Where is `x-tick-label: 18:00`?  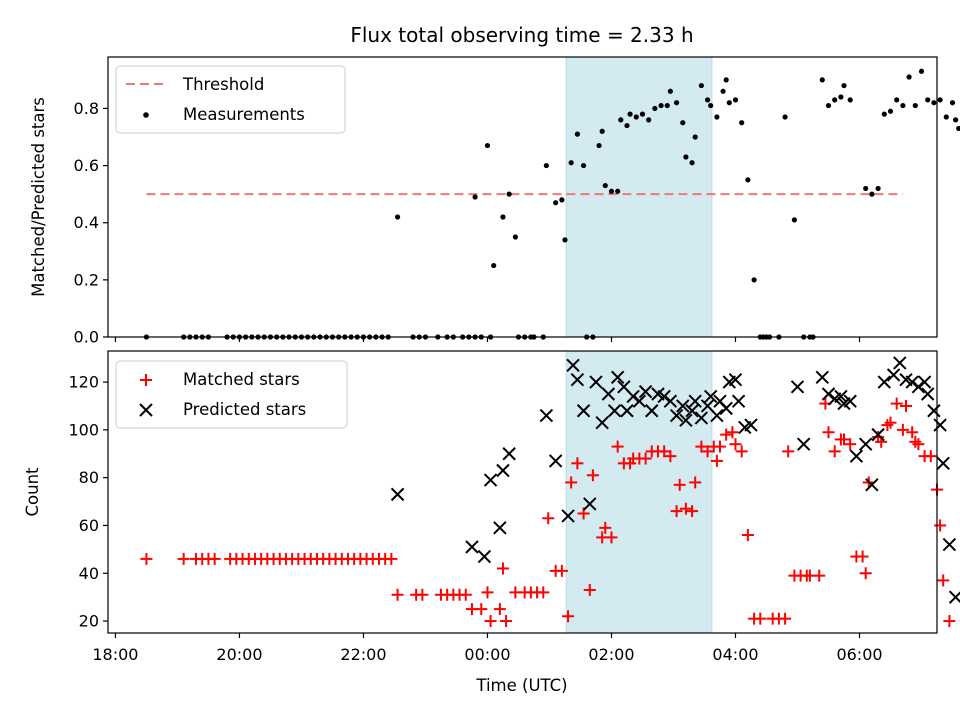
x-tick-label: 18:00 is located at coordinates (115, 654).